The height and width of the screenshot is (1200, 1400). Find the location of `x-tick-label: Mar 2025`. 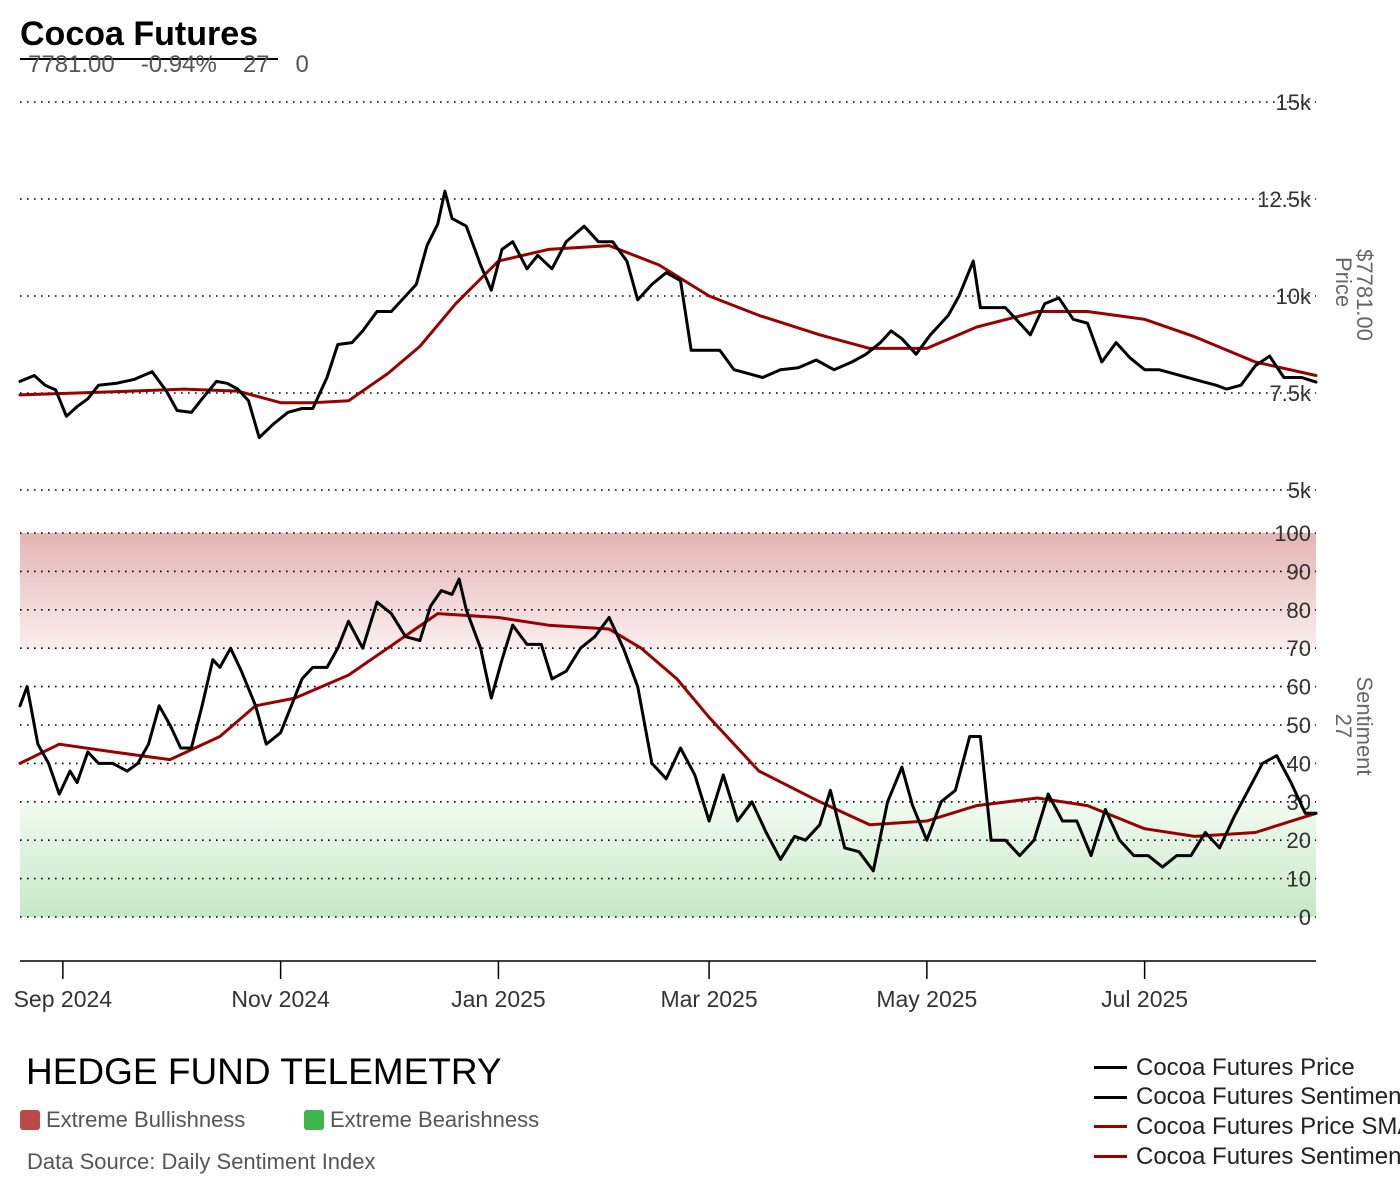

x-tick-label: Mar 2025 is located at coordinates (708, 999).